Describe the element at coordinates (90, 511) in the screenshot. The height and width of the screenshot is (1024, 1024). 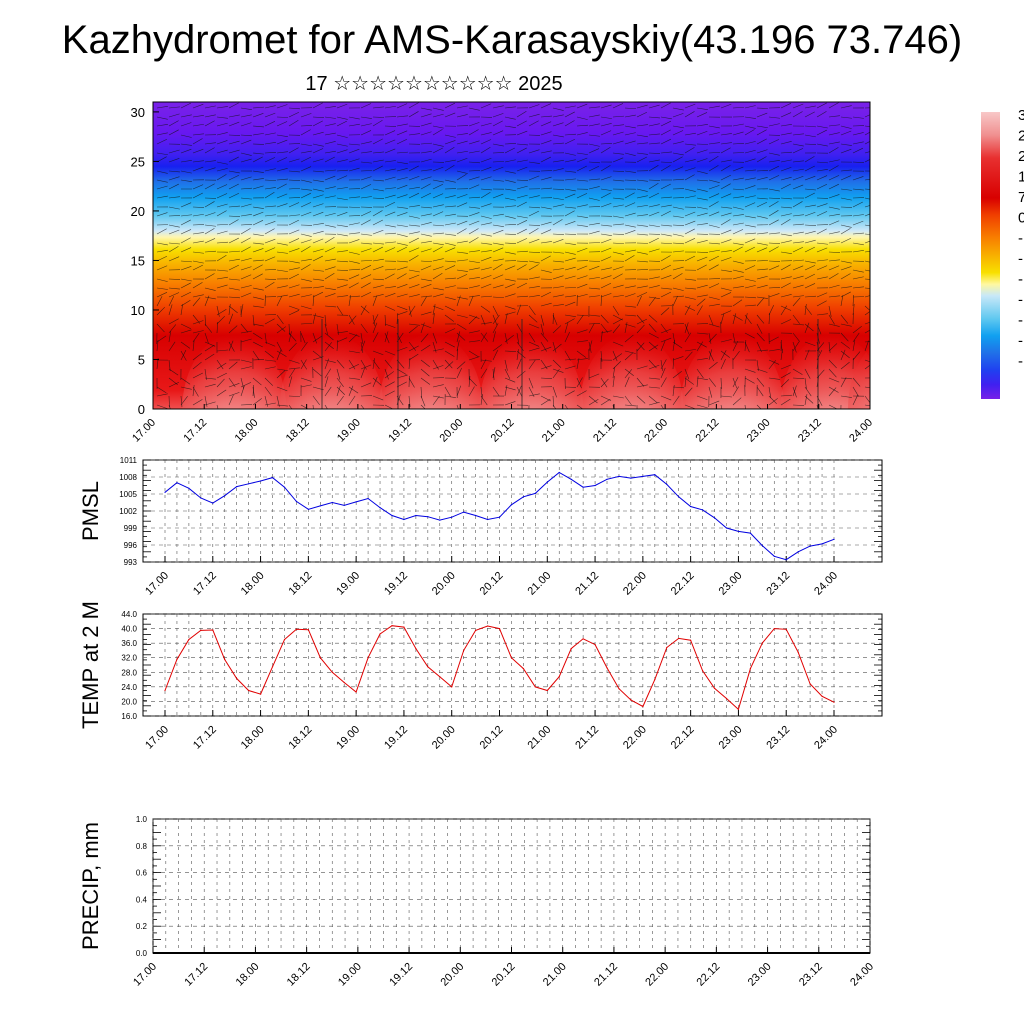
I see `pmsl-axis-title: PMSL` at that location.